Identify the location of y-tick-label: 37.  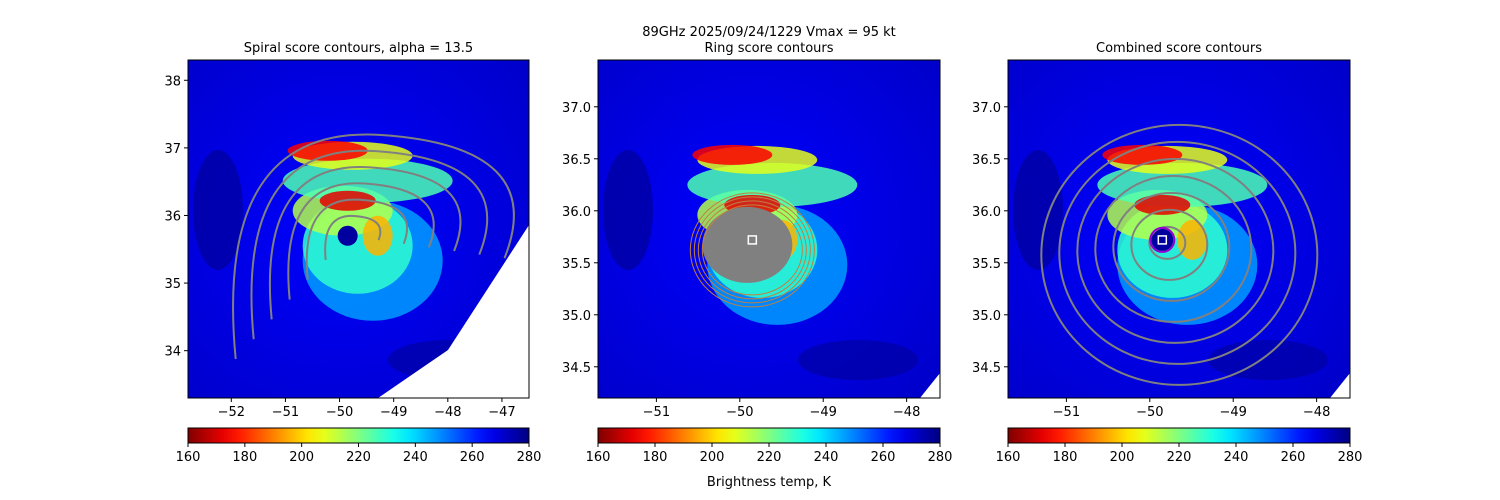
(172, 149).